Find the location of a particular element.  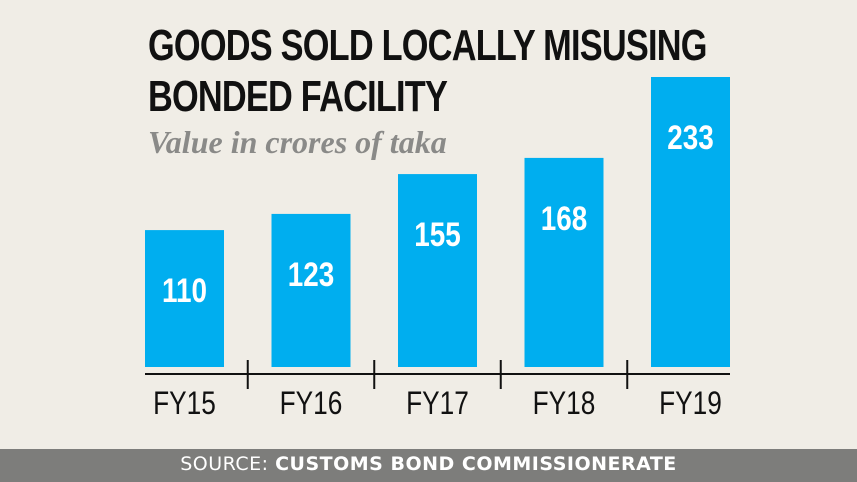

x-tick-label: FY19 is located at coordinates (690, 404).